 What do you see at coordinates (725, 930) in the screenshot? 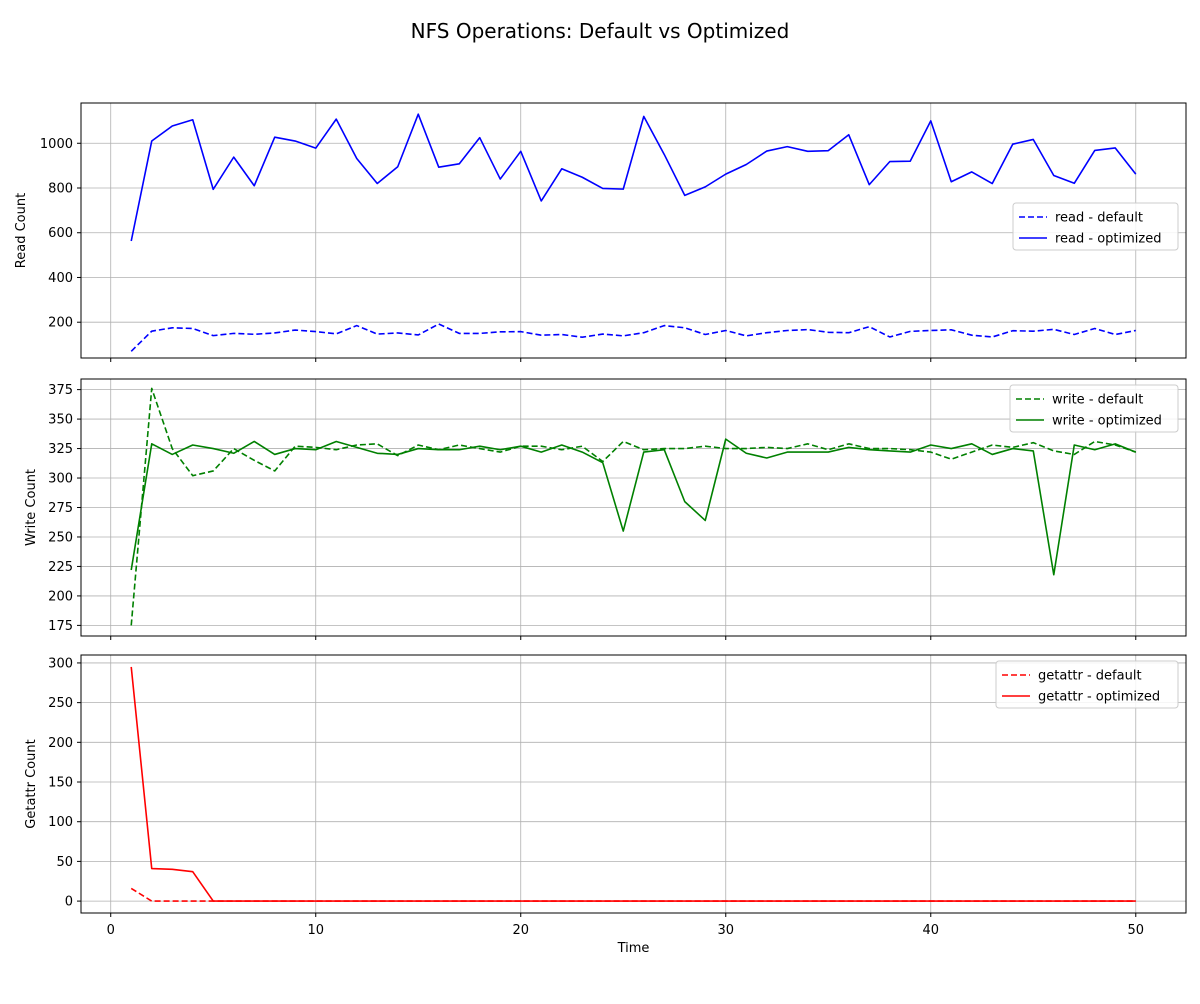
I see `x-tick-label: 30` at bounding box center [725, 930].